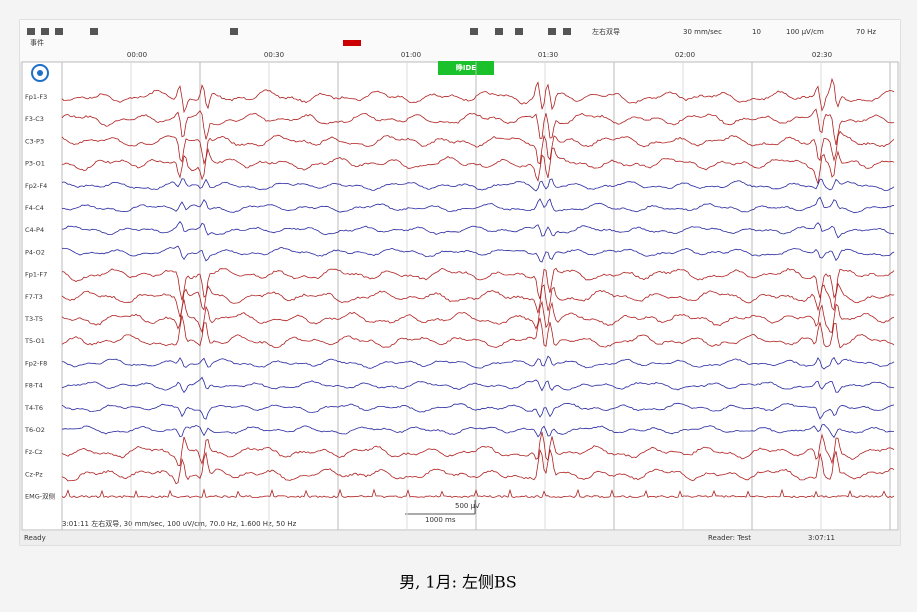 This screenshot has width=917, height=612. What do you see at coordinates (548, 55) in the screenshot?
I see `time-label: 01:30` at bounding box center [548, 55].